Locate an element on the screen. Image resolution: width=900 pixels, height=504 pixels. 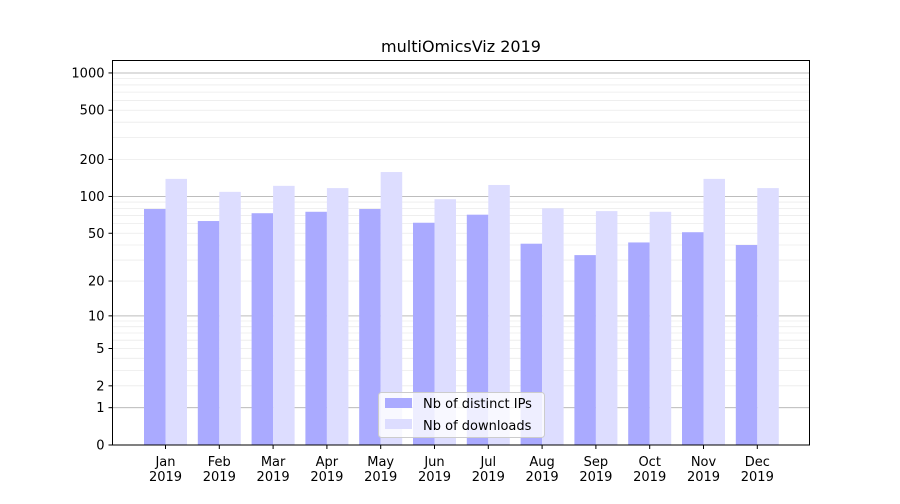
x-tick-label: Feb is located at coordinates (219, 462).